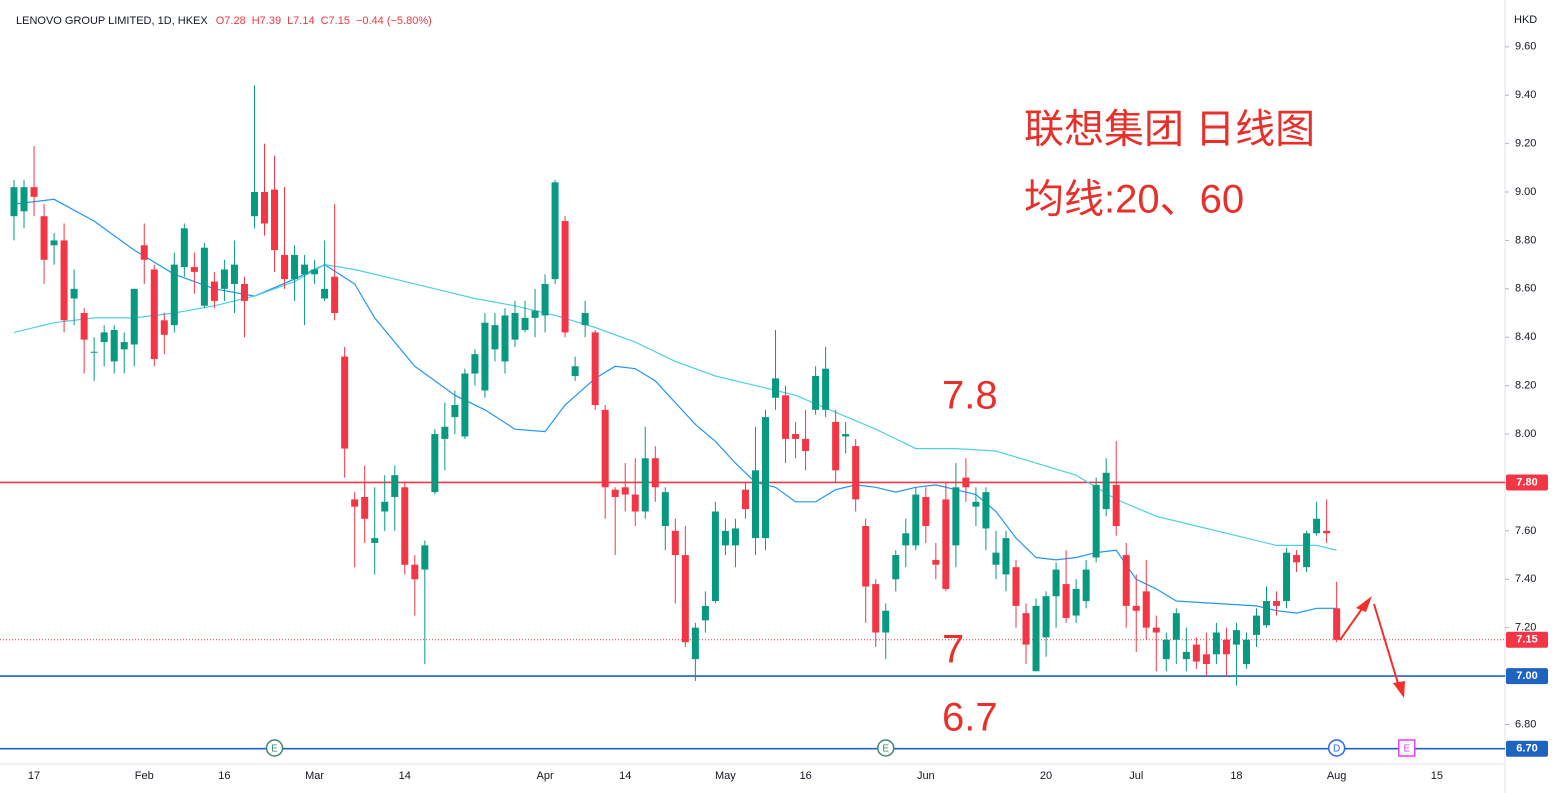 This screenshot has width=1558, height=793. Describe the element at coordinates (970, 396) in the screenshot. I see `annotation: 7.8` at that location.